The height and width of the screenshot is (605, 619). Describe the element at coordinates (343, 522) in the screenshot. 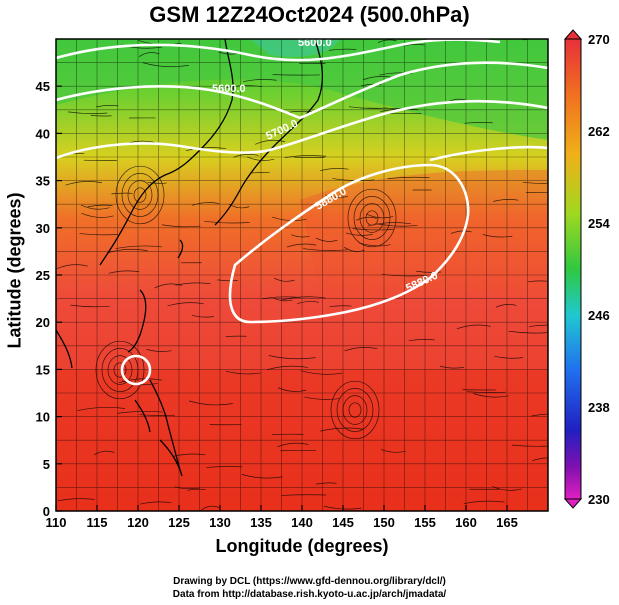

I see `x-tick-label: 145` at that location.